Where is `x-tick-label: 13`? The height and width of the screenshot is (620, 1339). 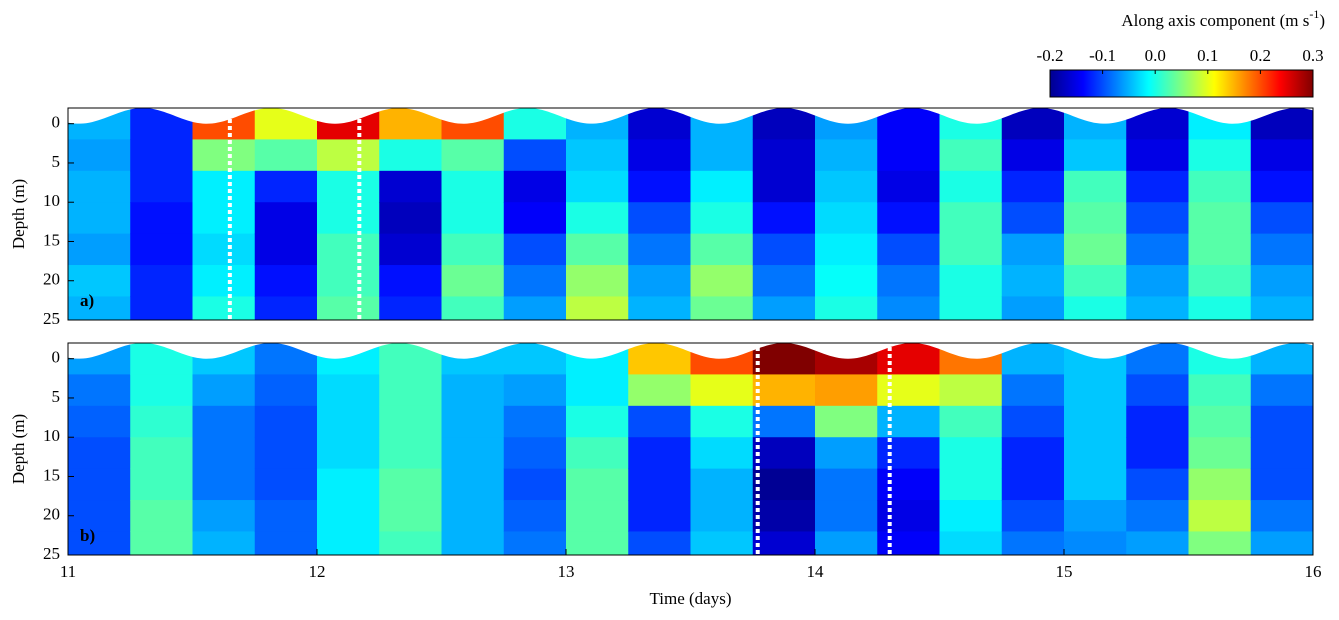 x-tick-label: 13 is located at coordinates (566, 571).